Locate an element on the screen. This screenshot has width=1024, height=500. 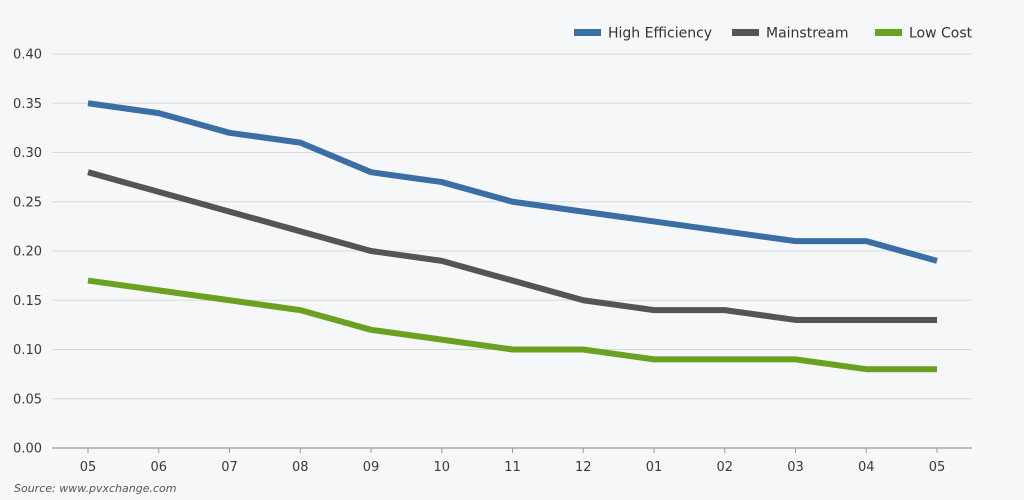
x-tick-label: 03 is located at coordinates (795, 467).